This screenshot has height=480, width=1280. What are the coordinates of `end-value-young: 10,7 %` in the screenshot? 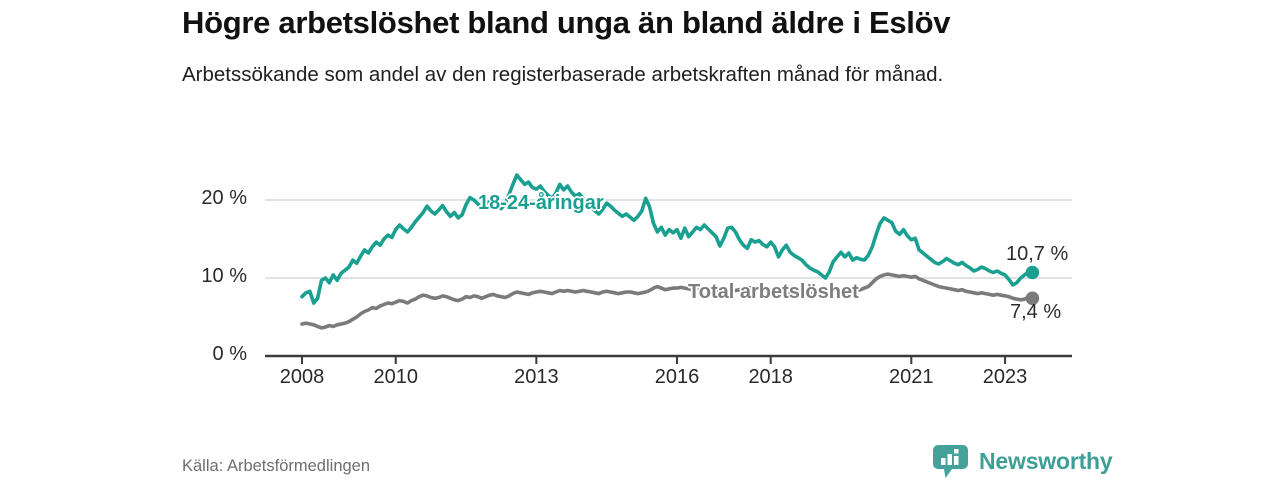 It's located at (1037, 254).